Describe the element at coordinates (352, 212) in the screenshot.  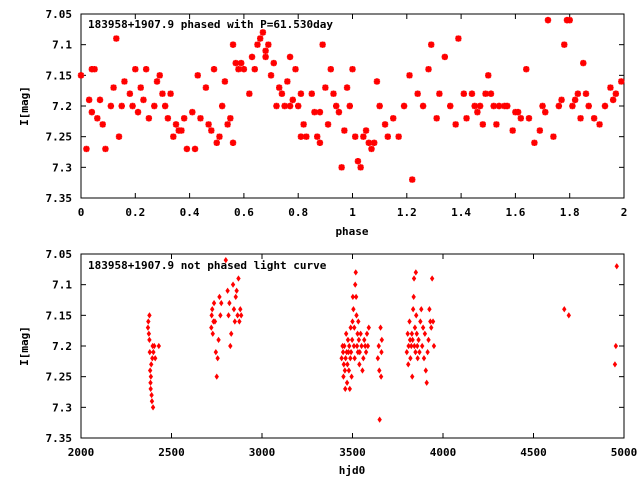
I see `phased-x-tick-label: 1` at that location.